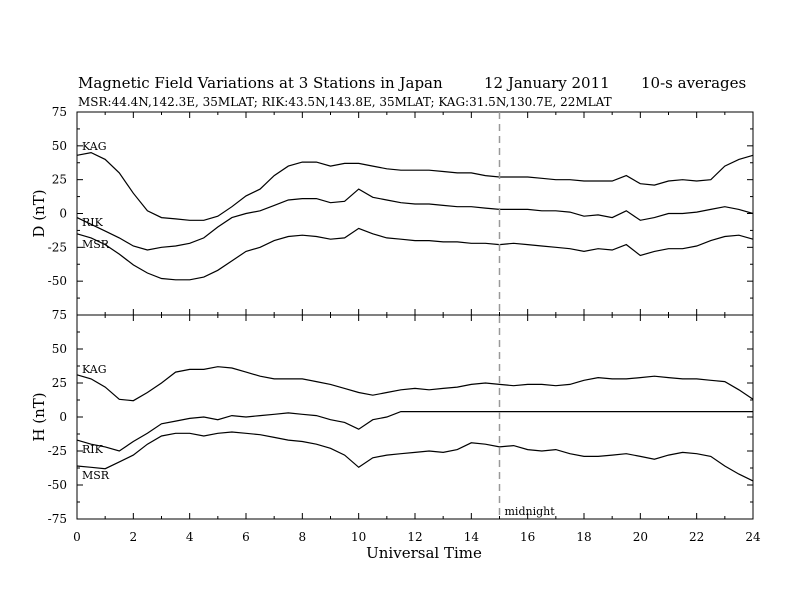 Image resolution: width=792 pixels, height=612 pixels. Describe the element at coordinates (59, 180) in the screenshot. I see `y-tick-label-D: 25` at that location.